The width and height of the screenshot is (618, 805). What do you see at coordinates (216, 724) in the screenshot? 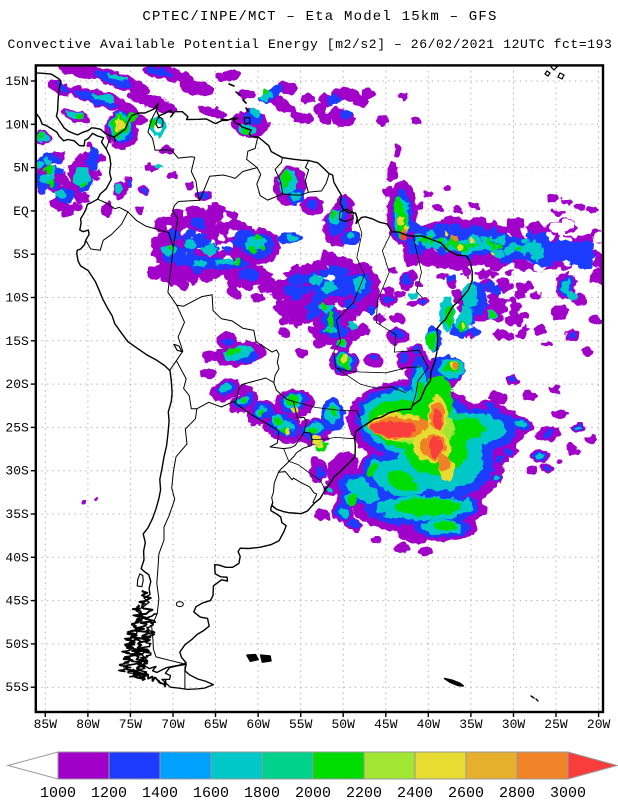
I see `svg-text: 65W` at bounding box center [216, 724].